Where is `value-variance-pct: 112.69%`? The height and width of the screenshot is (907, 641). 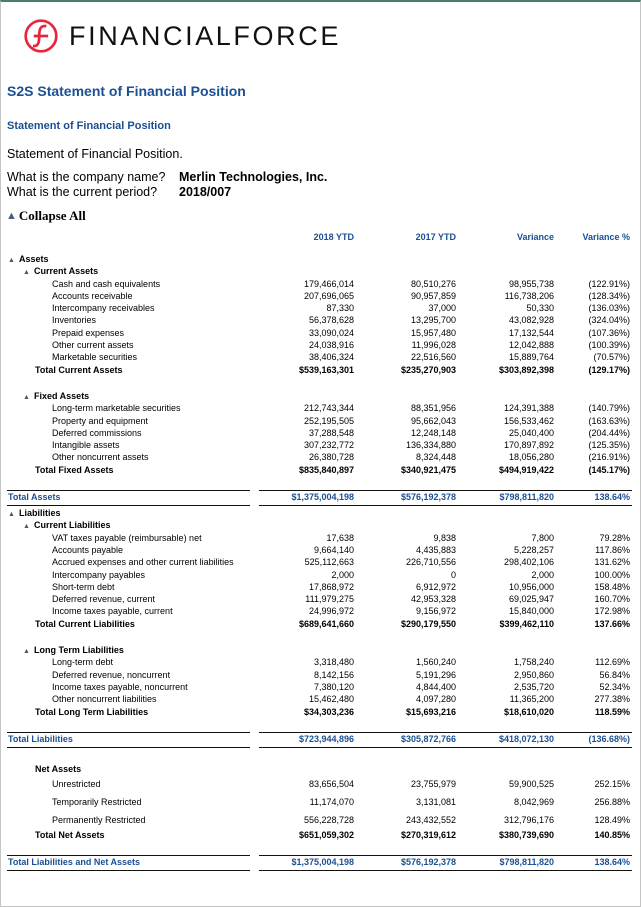 value-variance-pct: 112.69% is located at coordinates (612, 662).